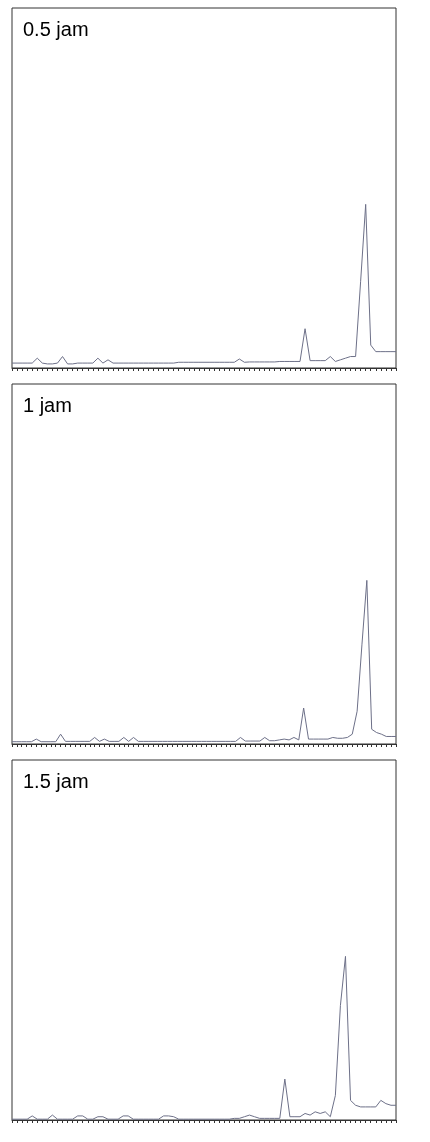 Image resolution: width=430 pixels, height=1142 pixels. Describe the element at coordinates (56, 29) in the screenshot. I see `chart-title: 0.5 jam` at that location.